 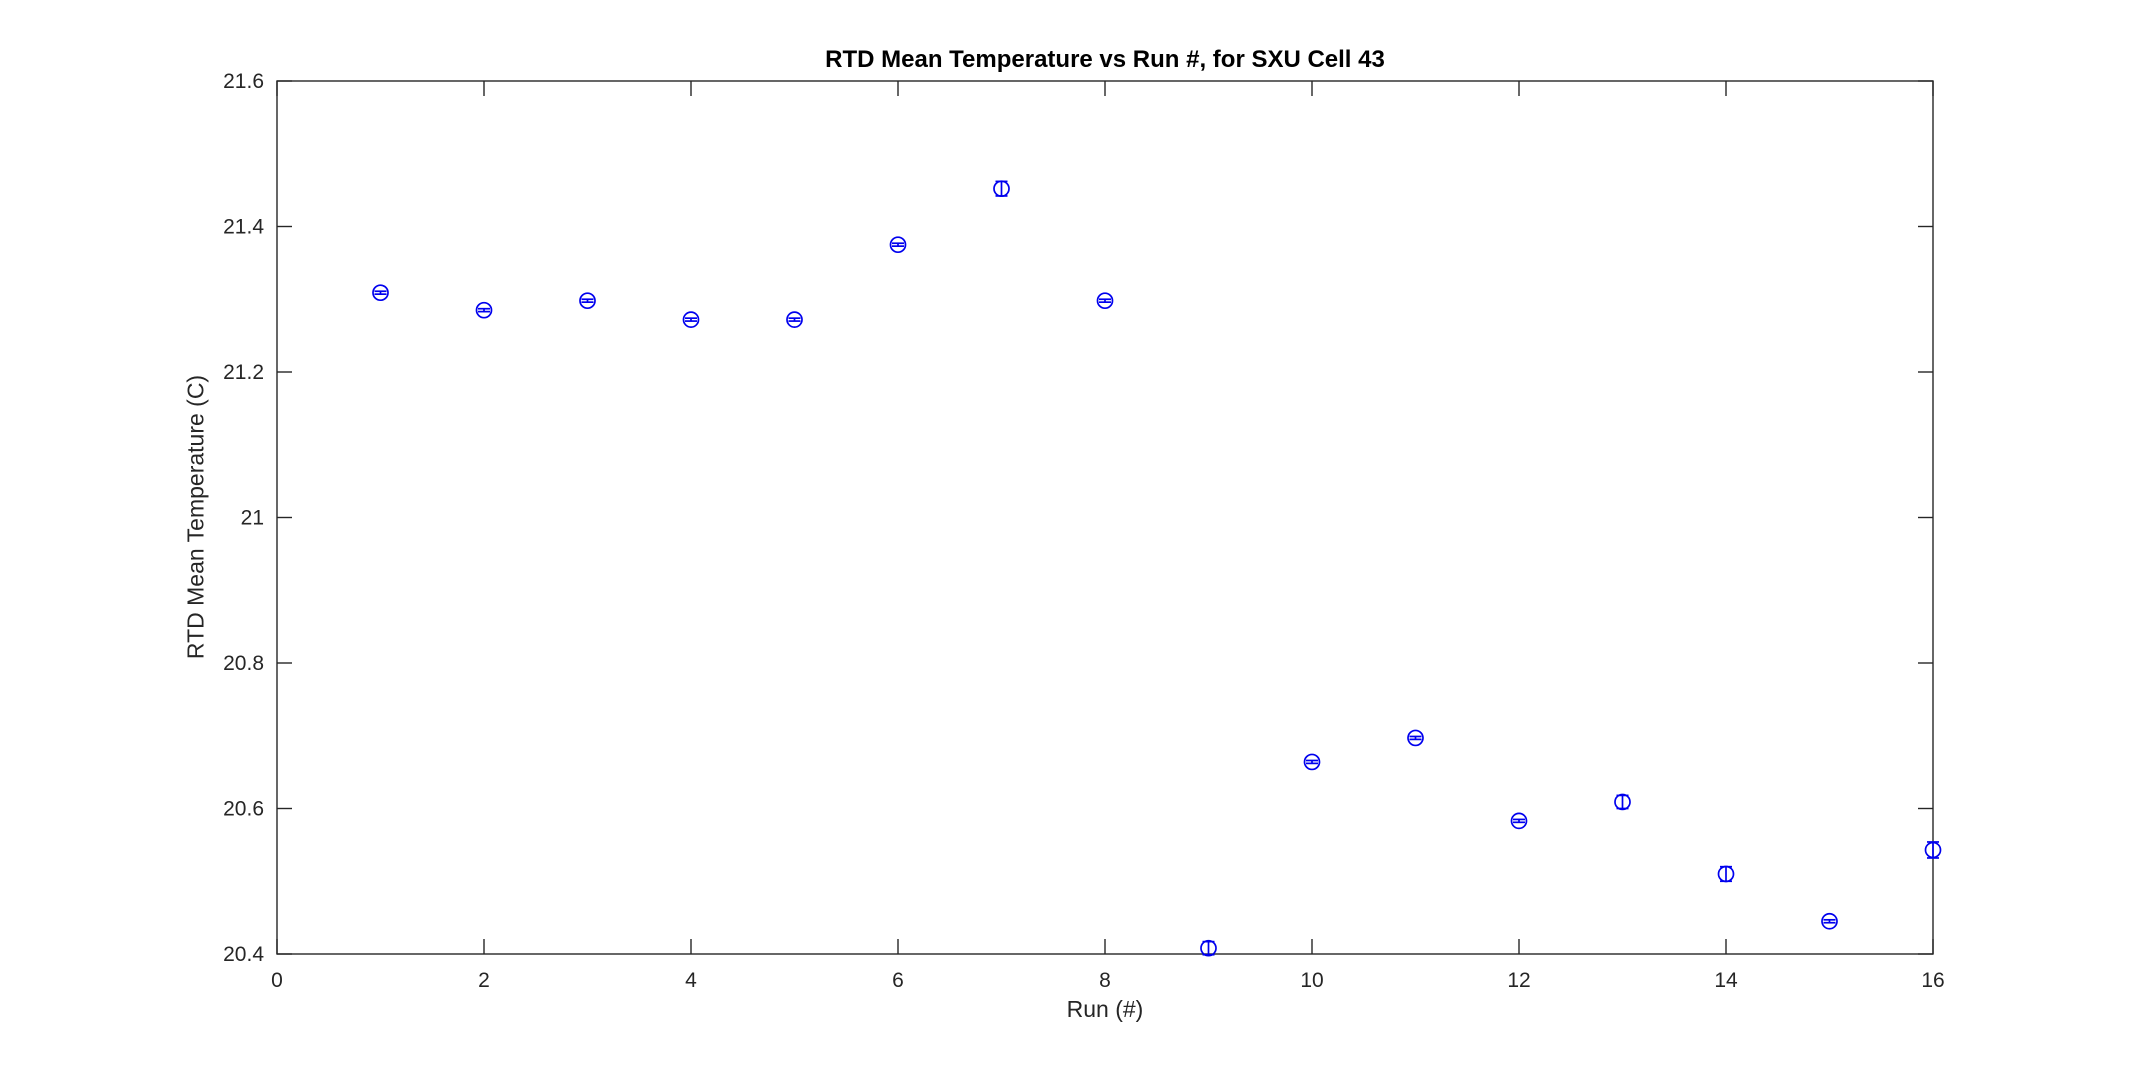 I want to click on x-tick-label: 14, so click(x=1726, y=980).